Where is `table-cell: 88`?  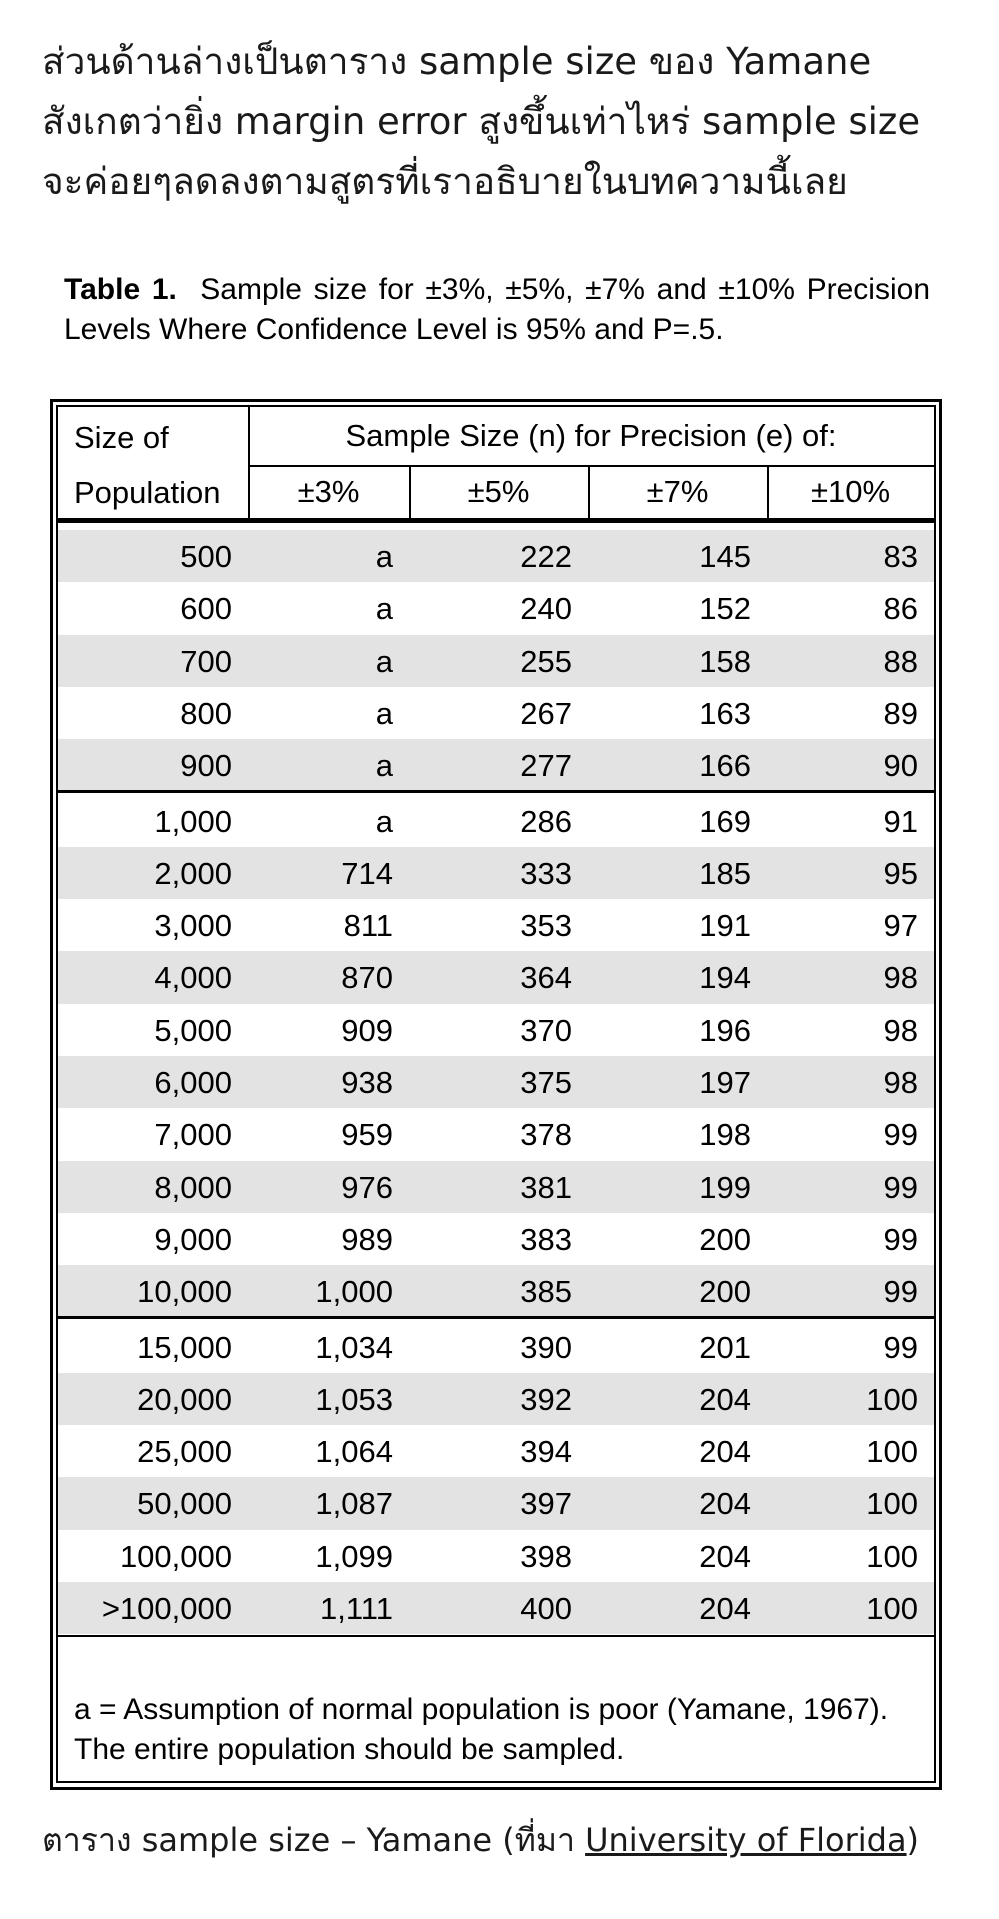 table-cell: 88 is located at coordinates (900, 661).